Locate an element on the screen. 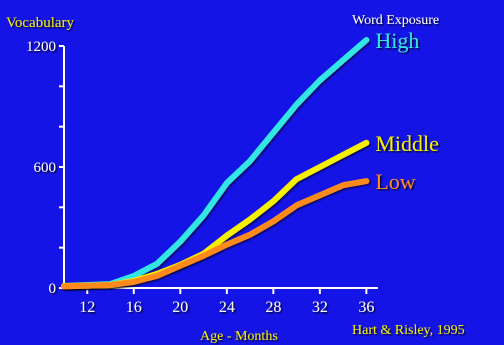 The image size is (504, 345). legend-title: Word Exposure is located at coordinates (395, 20).